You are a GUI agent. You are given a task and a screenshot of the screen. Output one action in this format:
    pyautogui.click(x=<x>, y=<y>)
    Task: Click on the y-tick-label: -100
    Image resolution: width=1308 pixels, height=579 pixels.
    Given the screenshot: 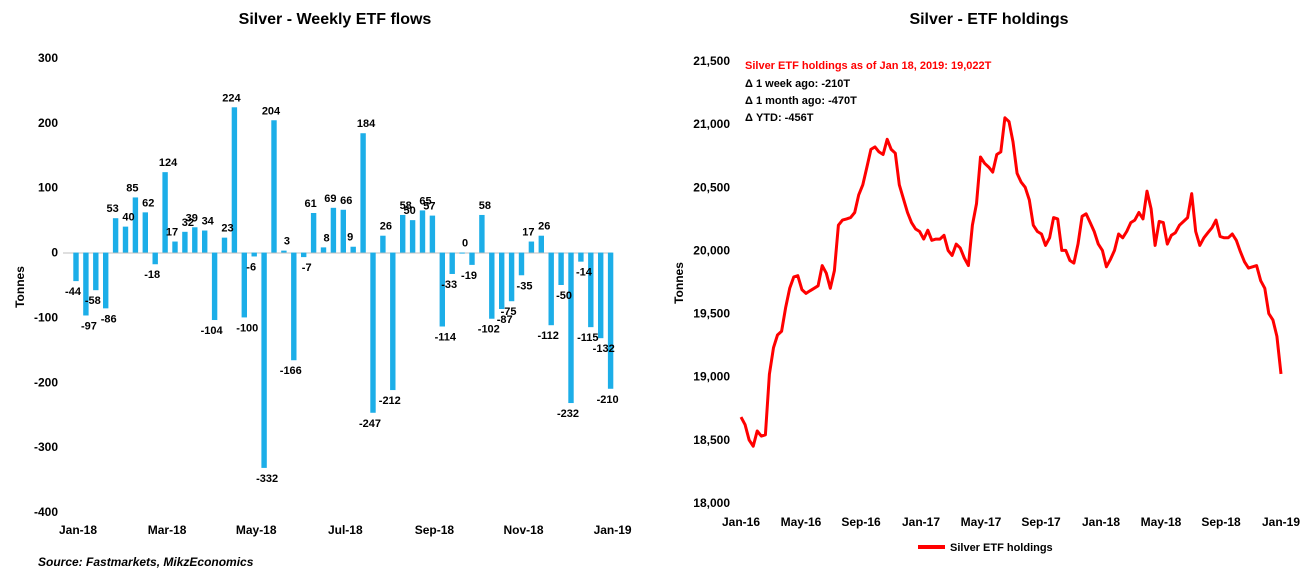 What is the action you would take?
    pyautogui.click(x=46, y=317)
    